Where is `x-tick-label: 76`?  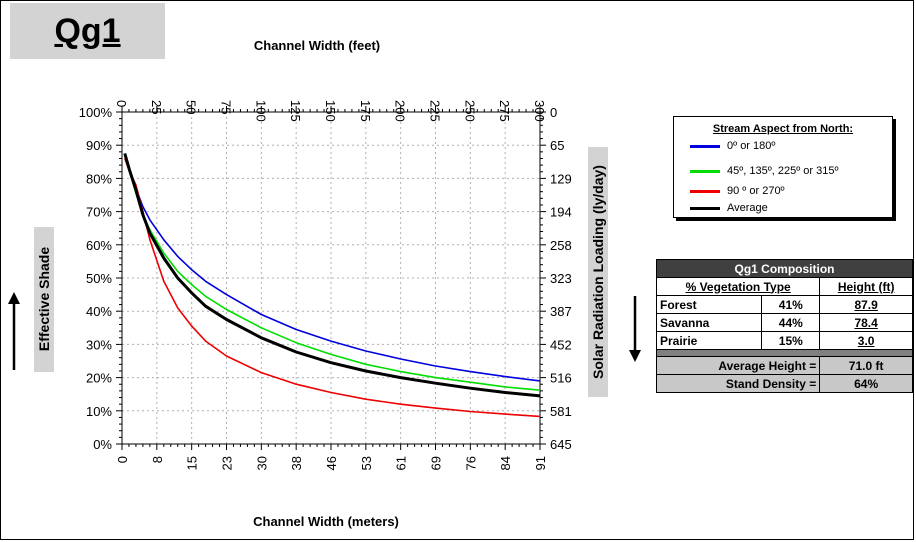 x-tick-label: 76 is located at coordinates (470, 463).